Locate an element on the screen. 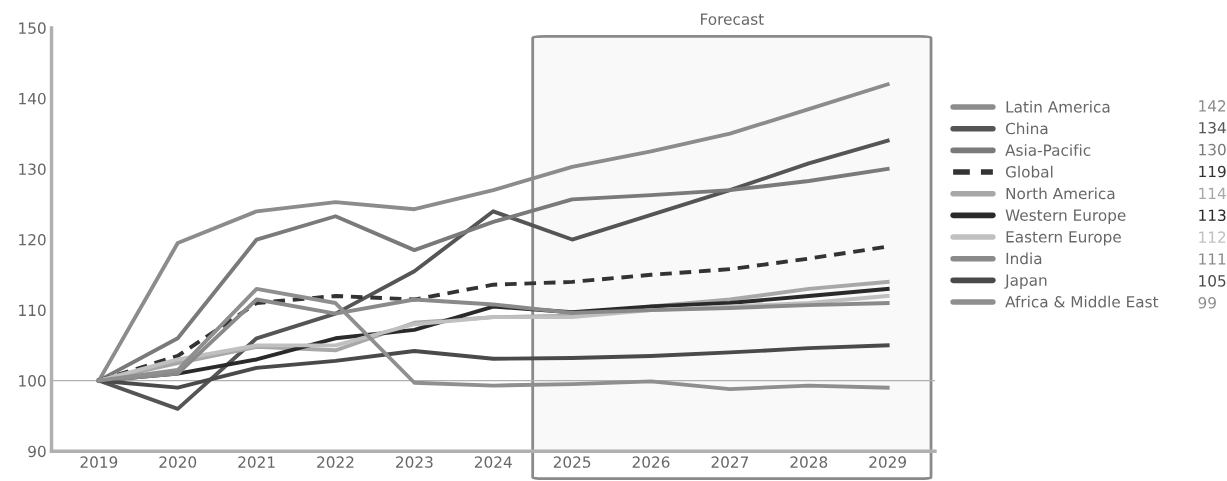 The image size is (1227, 481). text: 99 is located at coordinates (1207, 302).